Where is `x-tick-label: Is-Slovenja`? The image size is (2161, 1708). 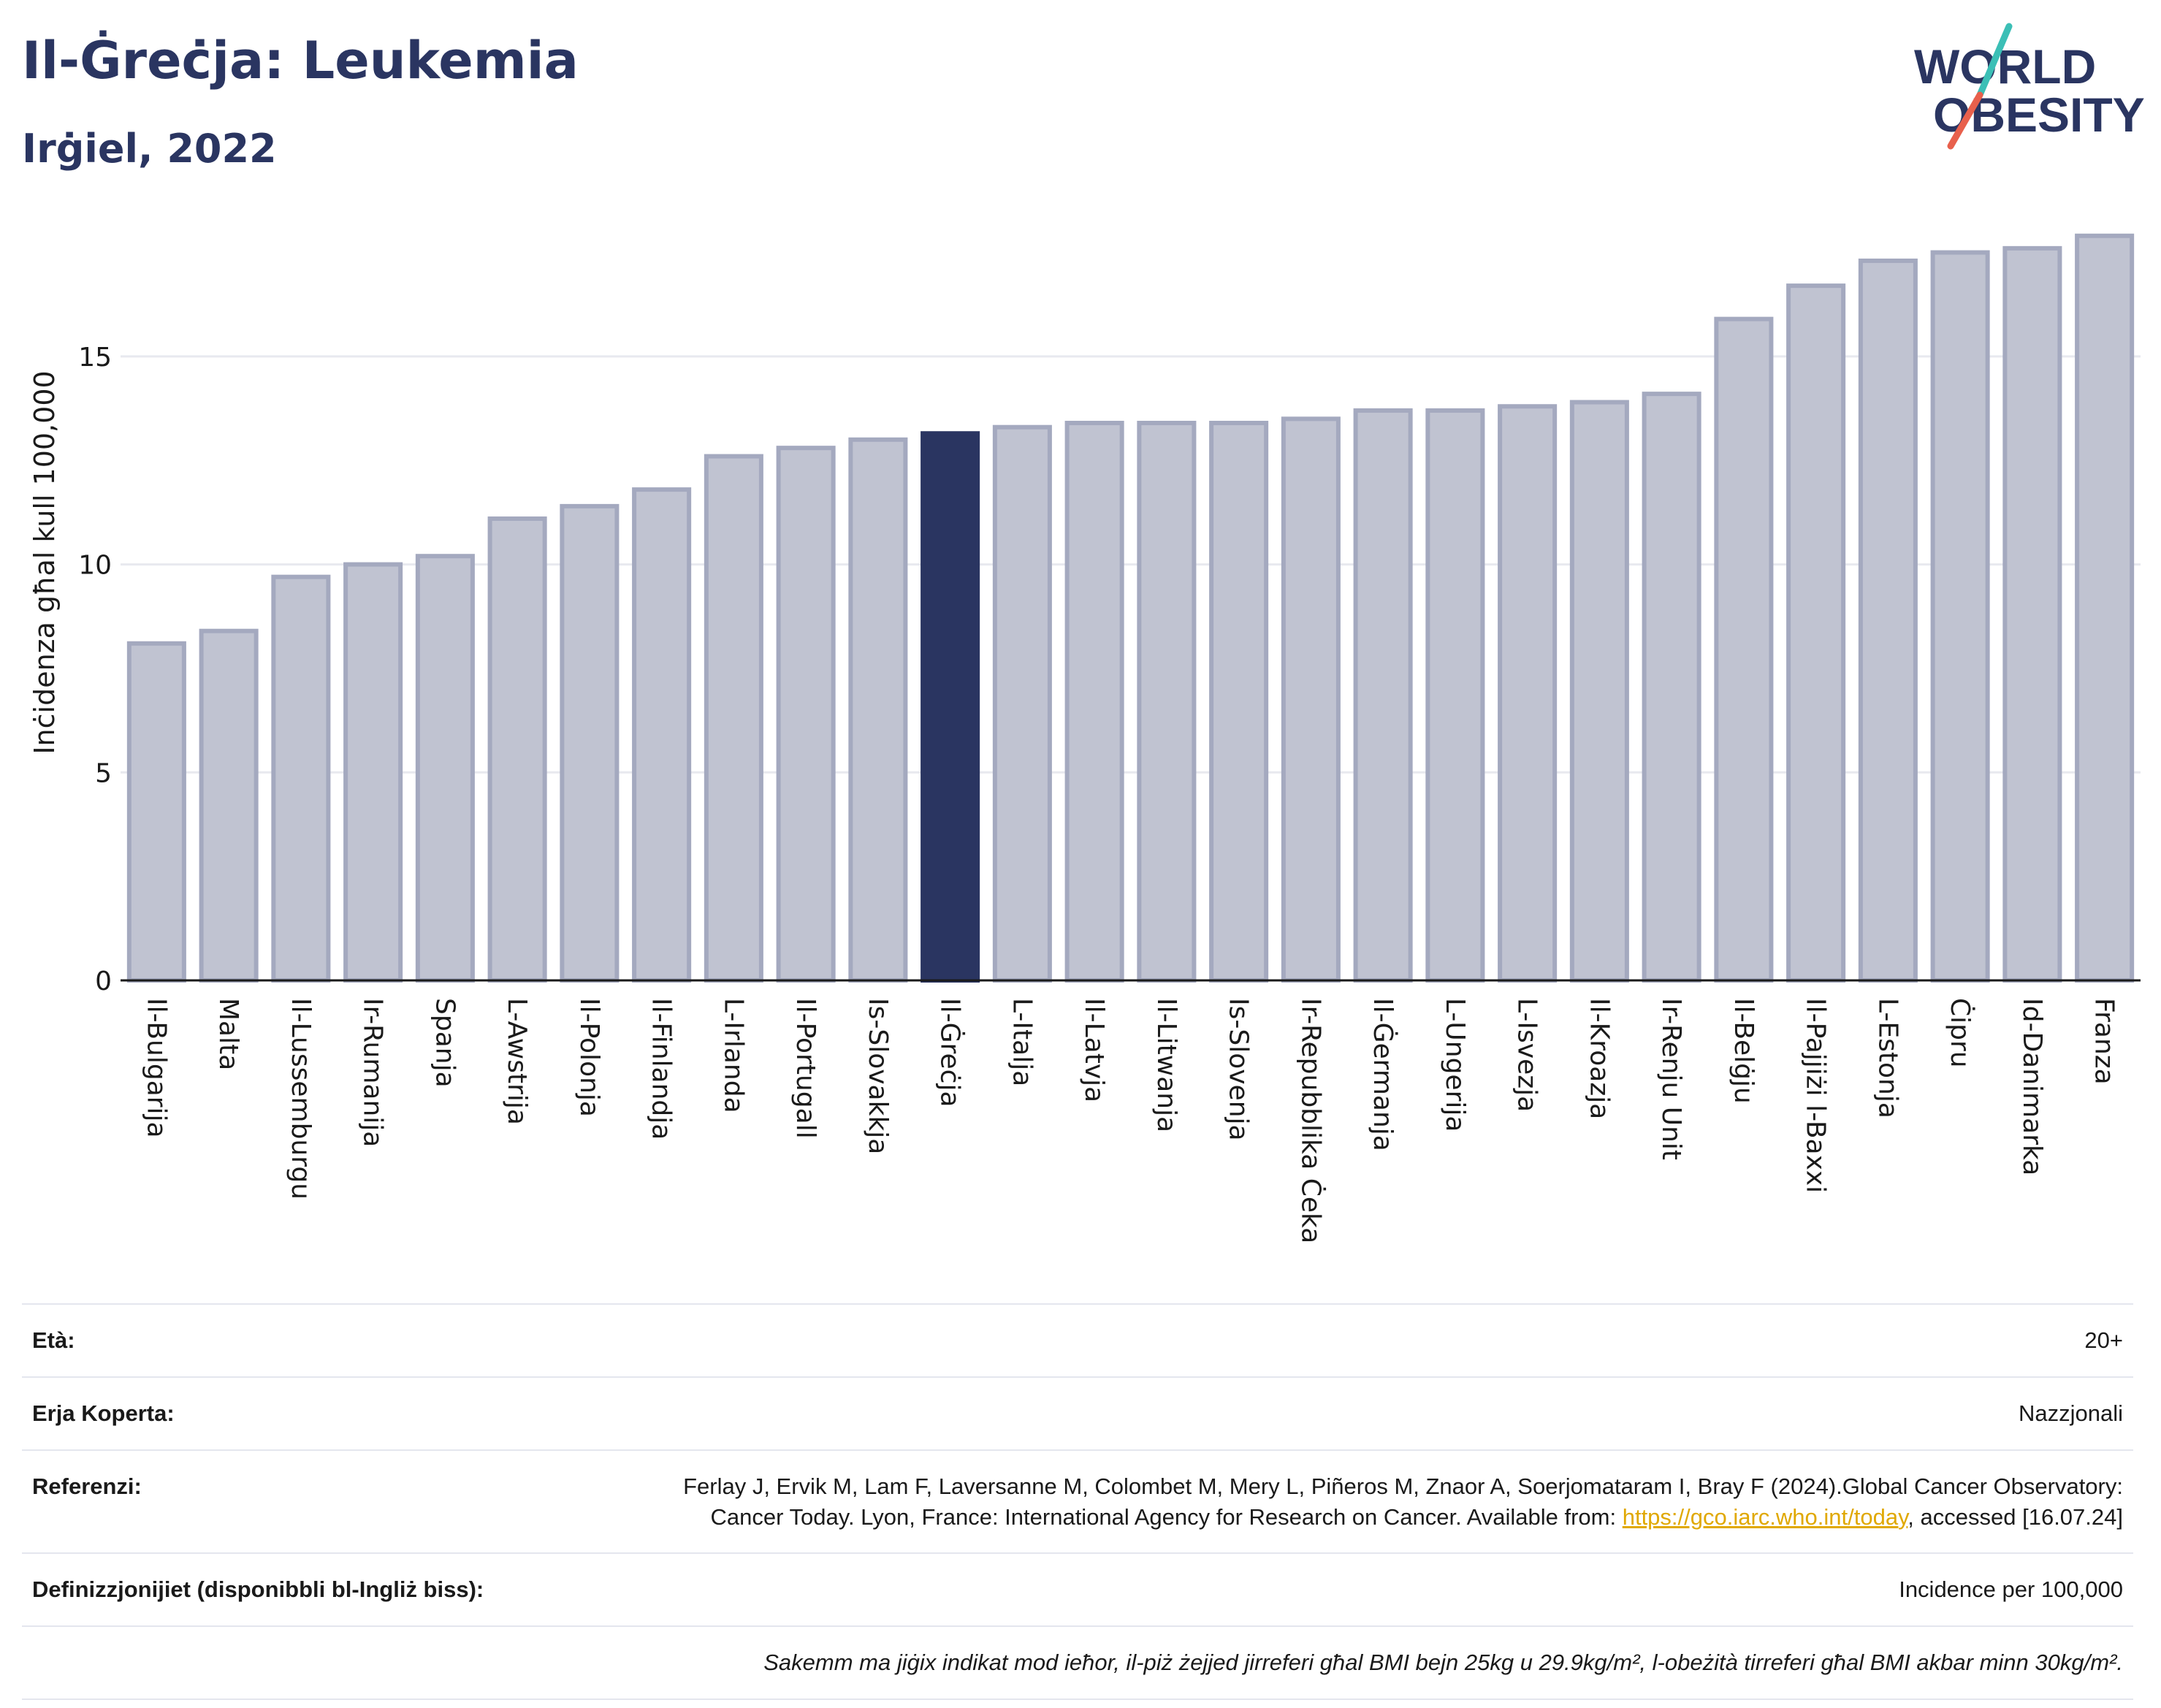
x-tick-label: Is-Slovenja is located at coordinates (1239, 1069).